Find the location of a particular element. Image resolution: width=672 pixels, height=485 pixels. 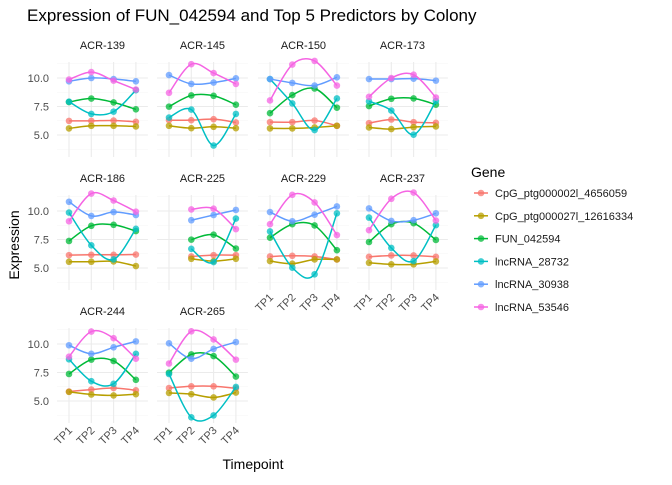

facet-label: ACR-244 is located at coordinates (102, 312).